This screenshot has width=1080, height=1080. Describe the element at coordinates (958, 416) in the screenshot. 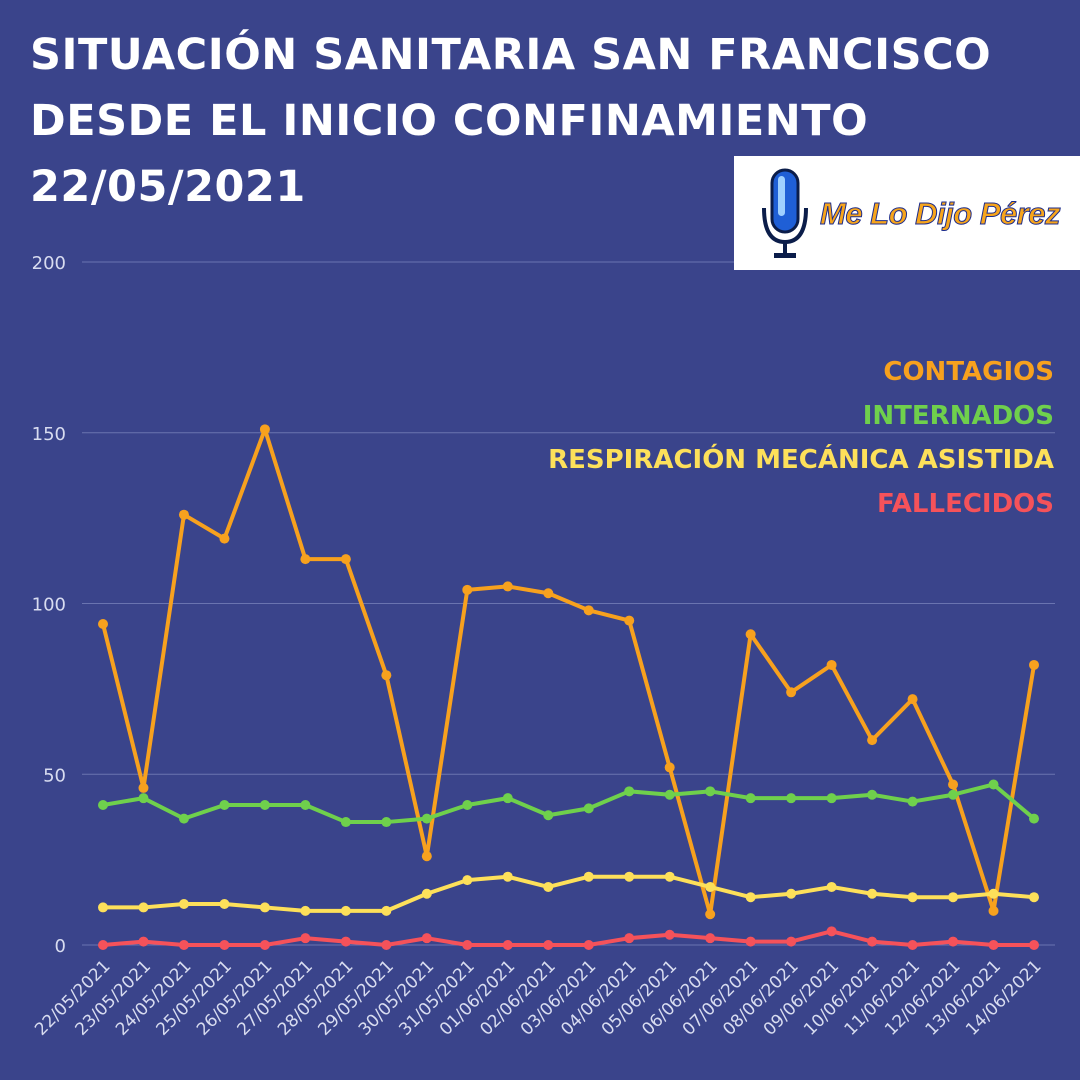

I see `legend-internados: INTERNADOS` at that location.